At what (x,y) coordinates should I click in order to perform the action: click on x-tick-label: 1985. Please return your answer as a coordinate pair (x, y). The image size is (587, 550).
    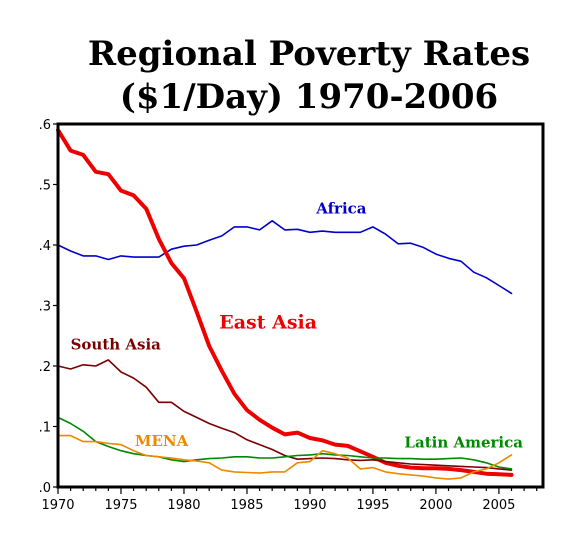
    Looking at the image, I should click on (246, 505).